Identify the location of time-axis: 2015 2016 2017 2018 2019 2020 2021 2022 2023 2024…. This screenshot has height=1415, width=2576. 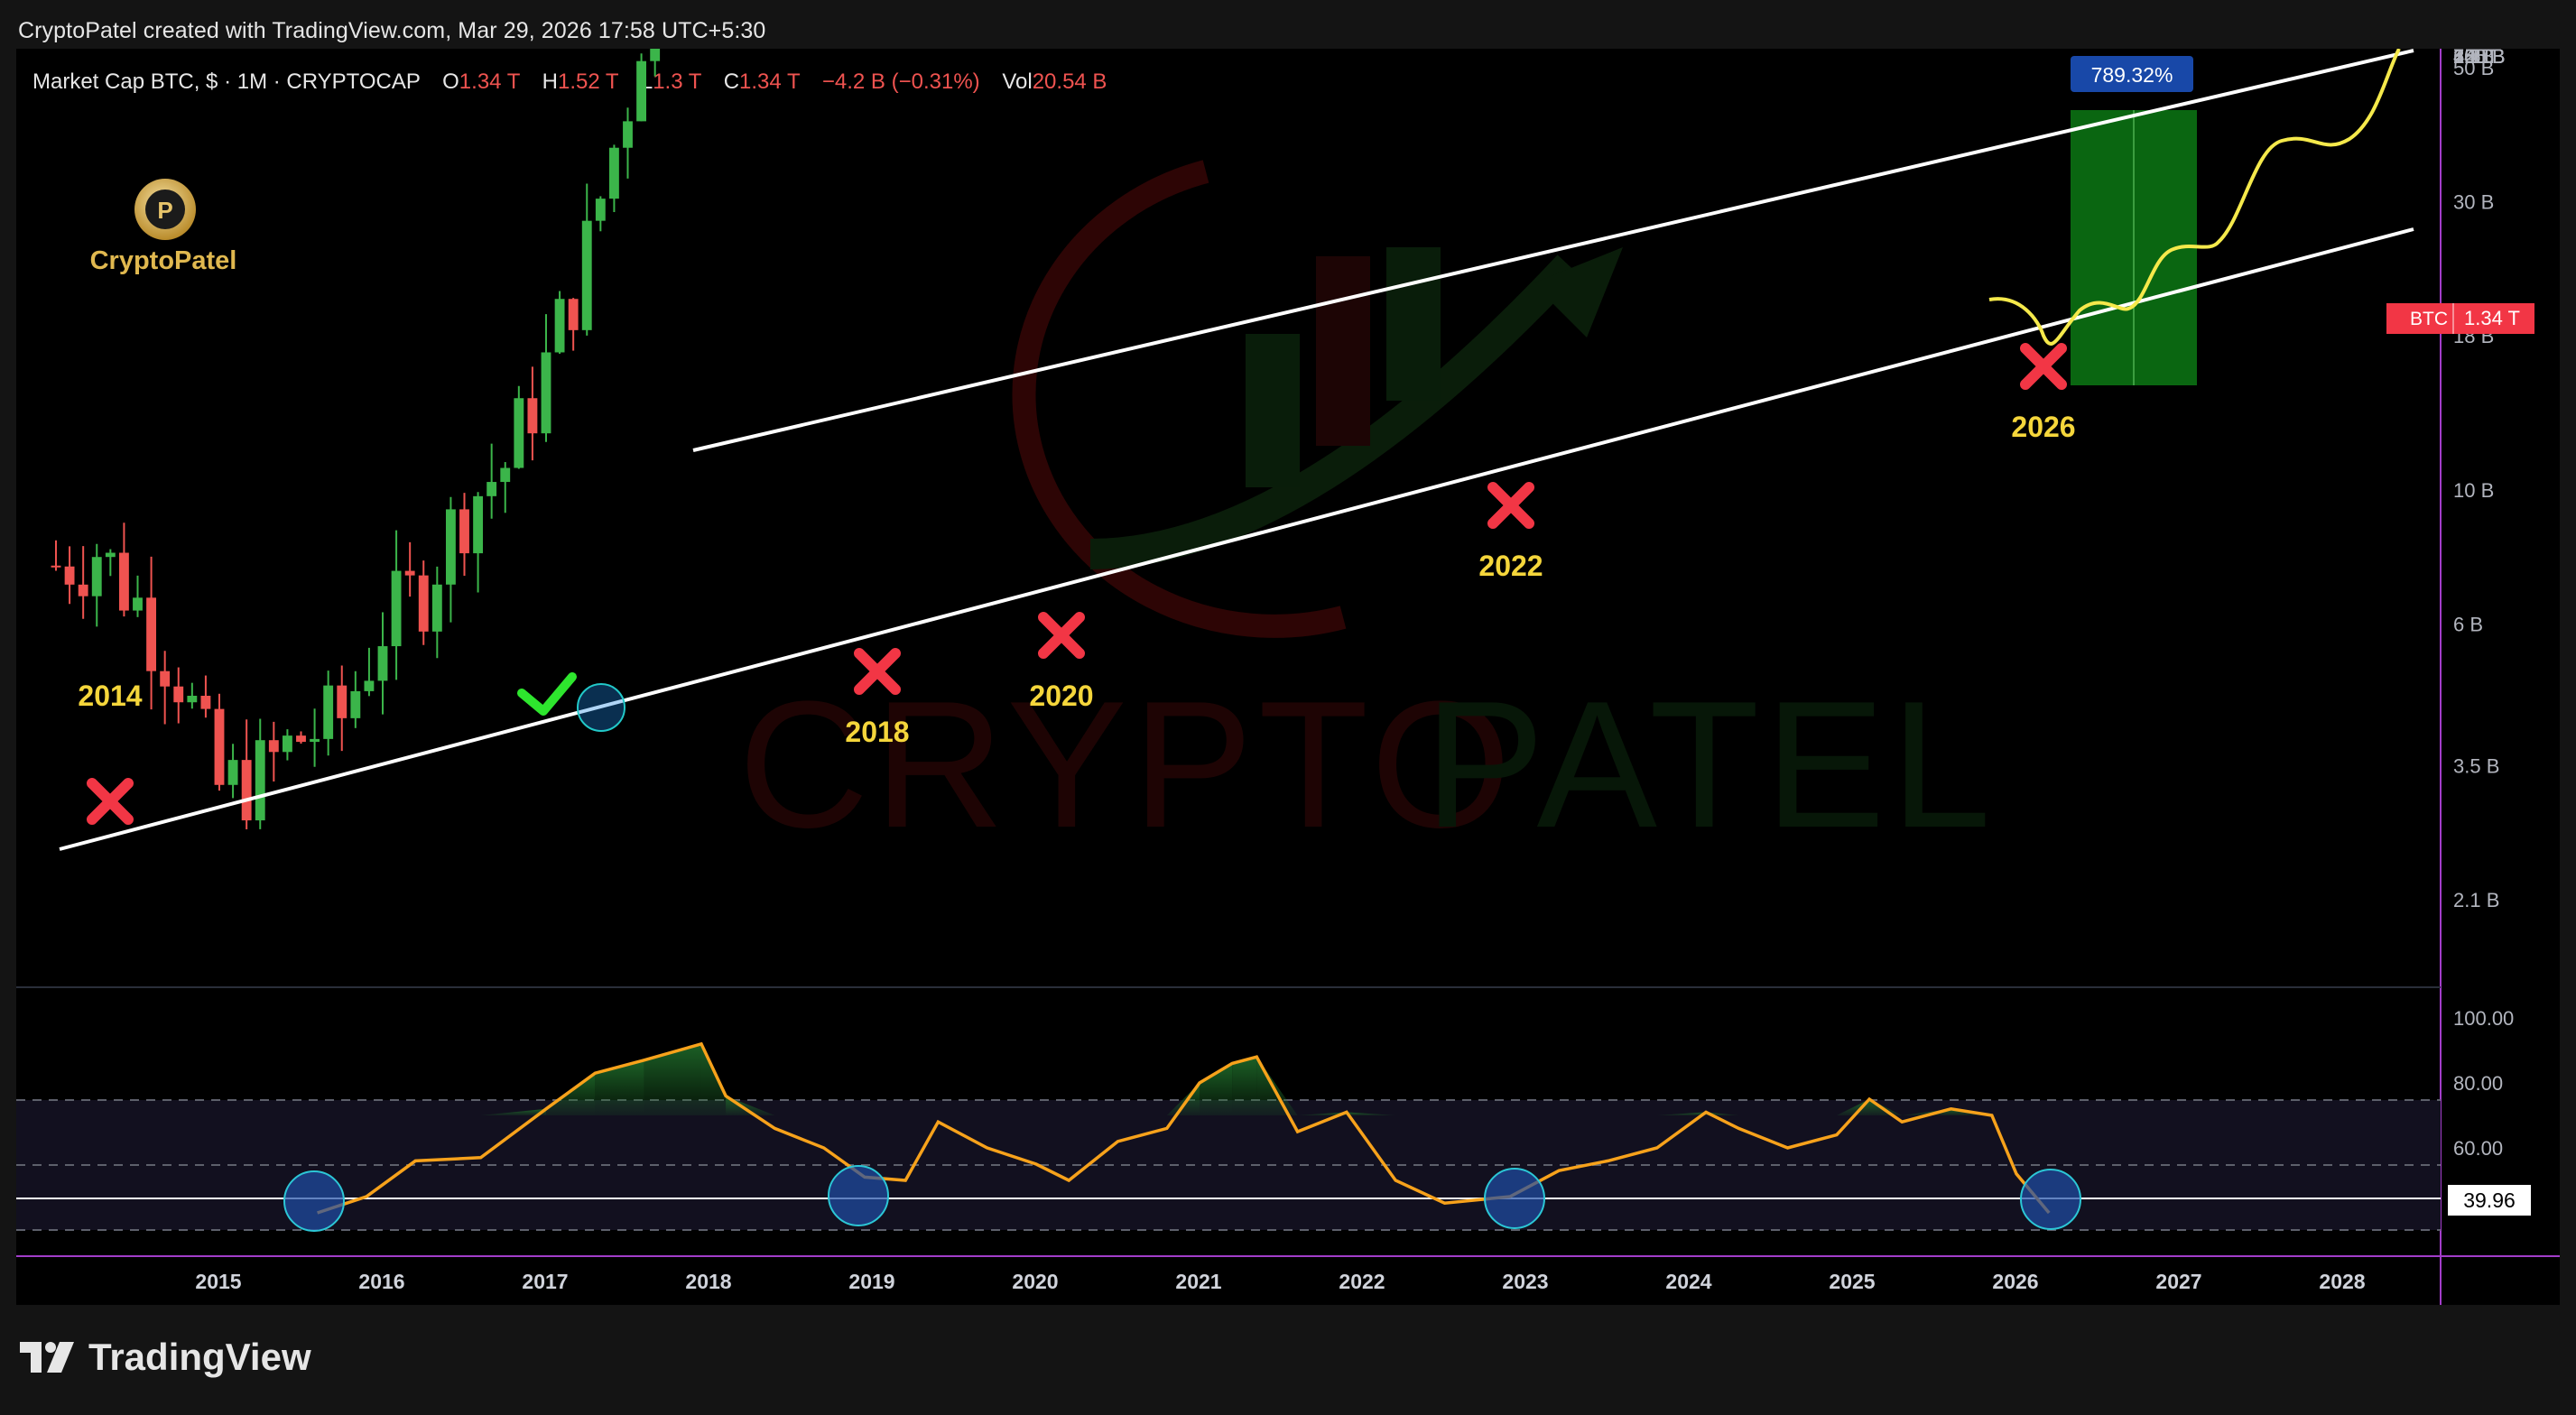
(1280, 1281).